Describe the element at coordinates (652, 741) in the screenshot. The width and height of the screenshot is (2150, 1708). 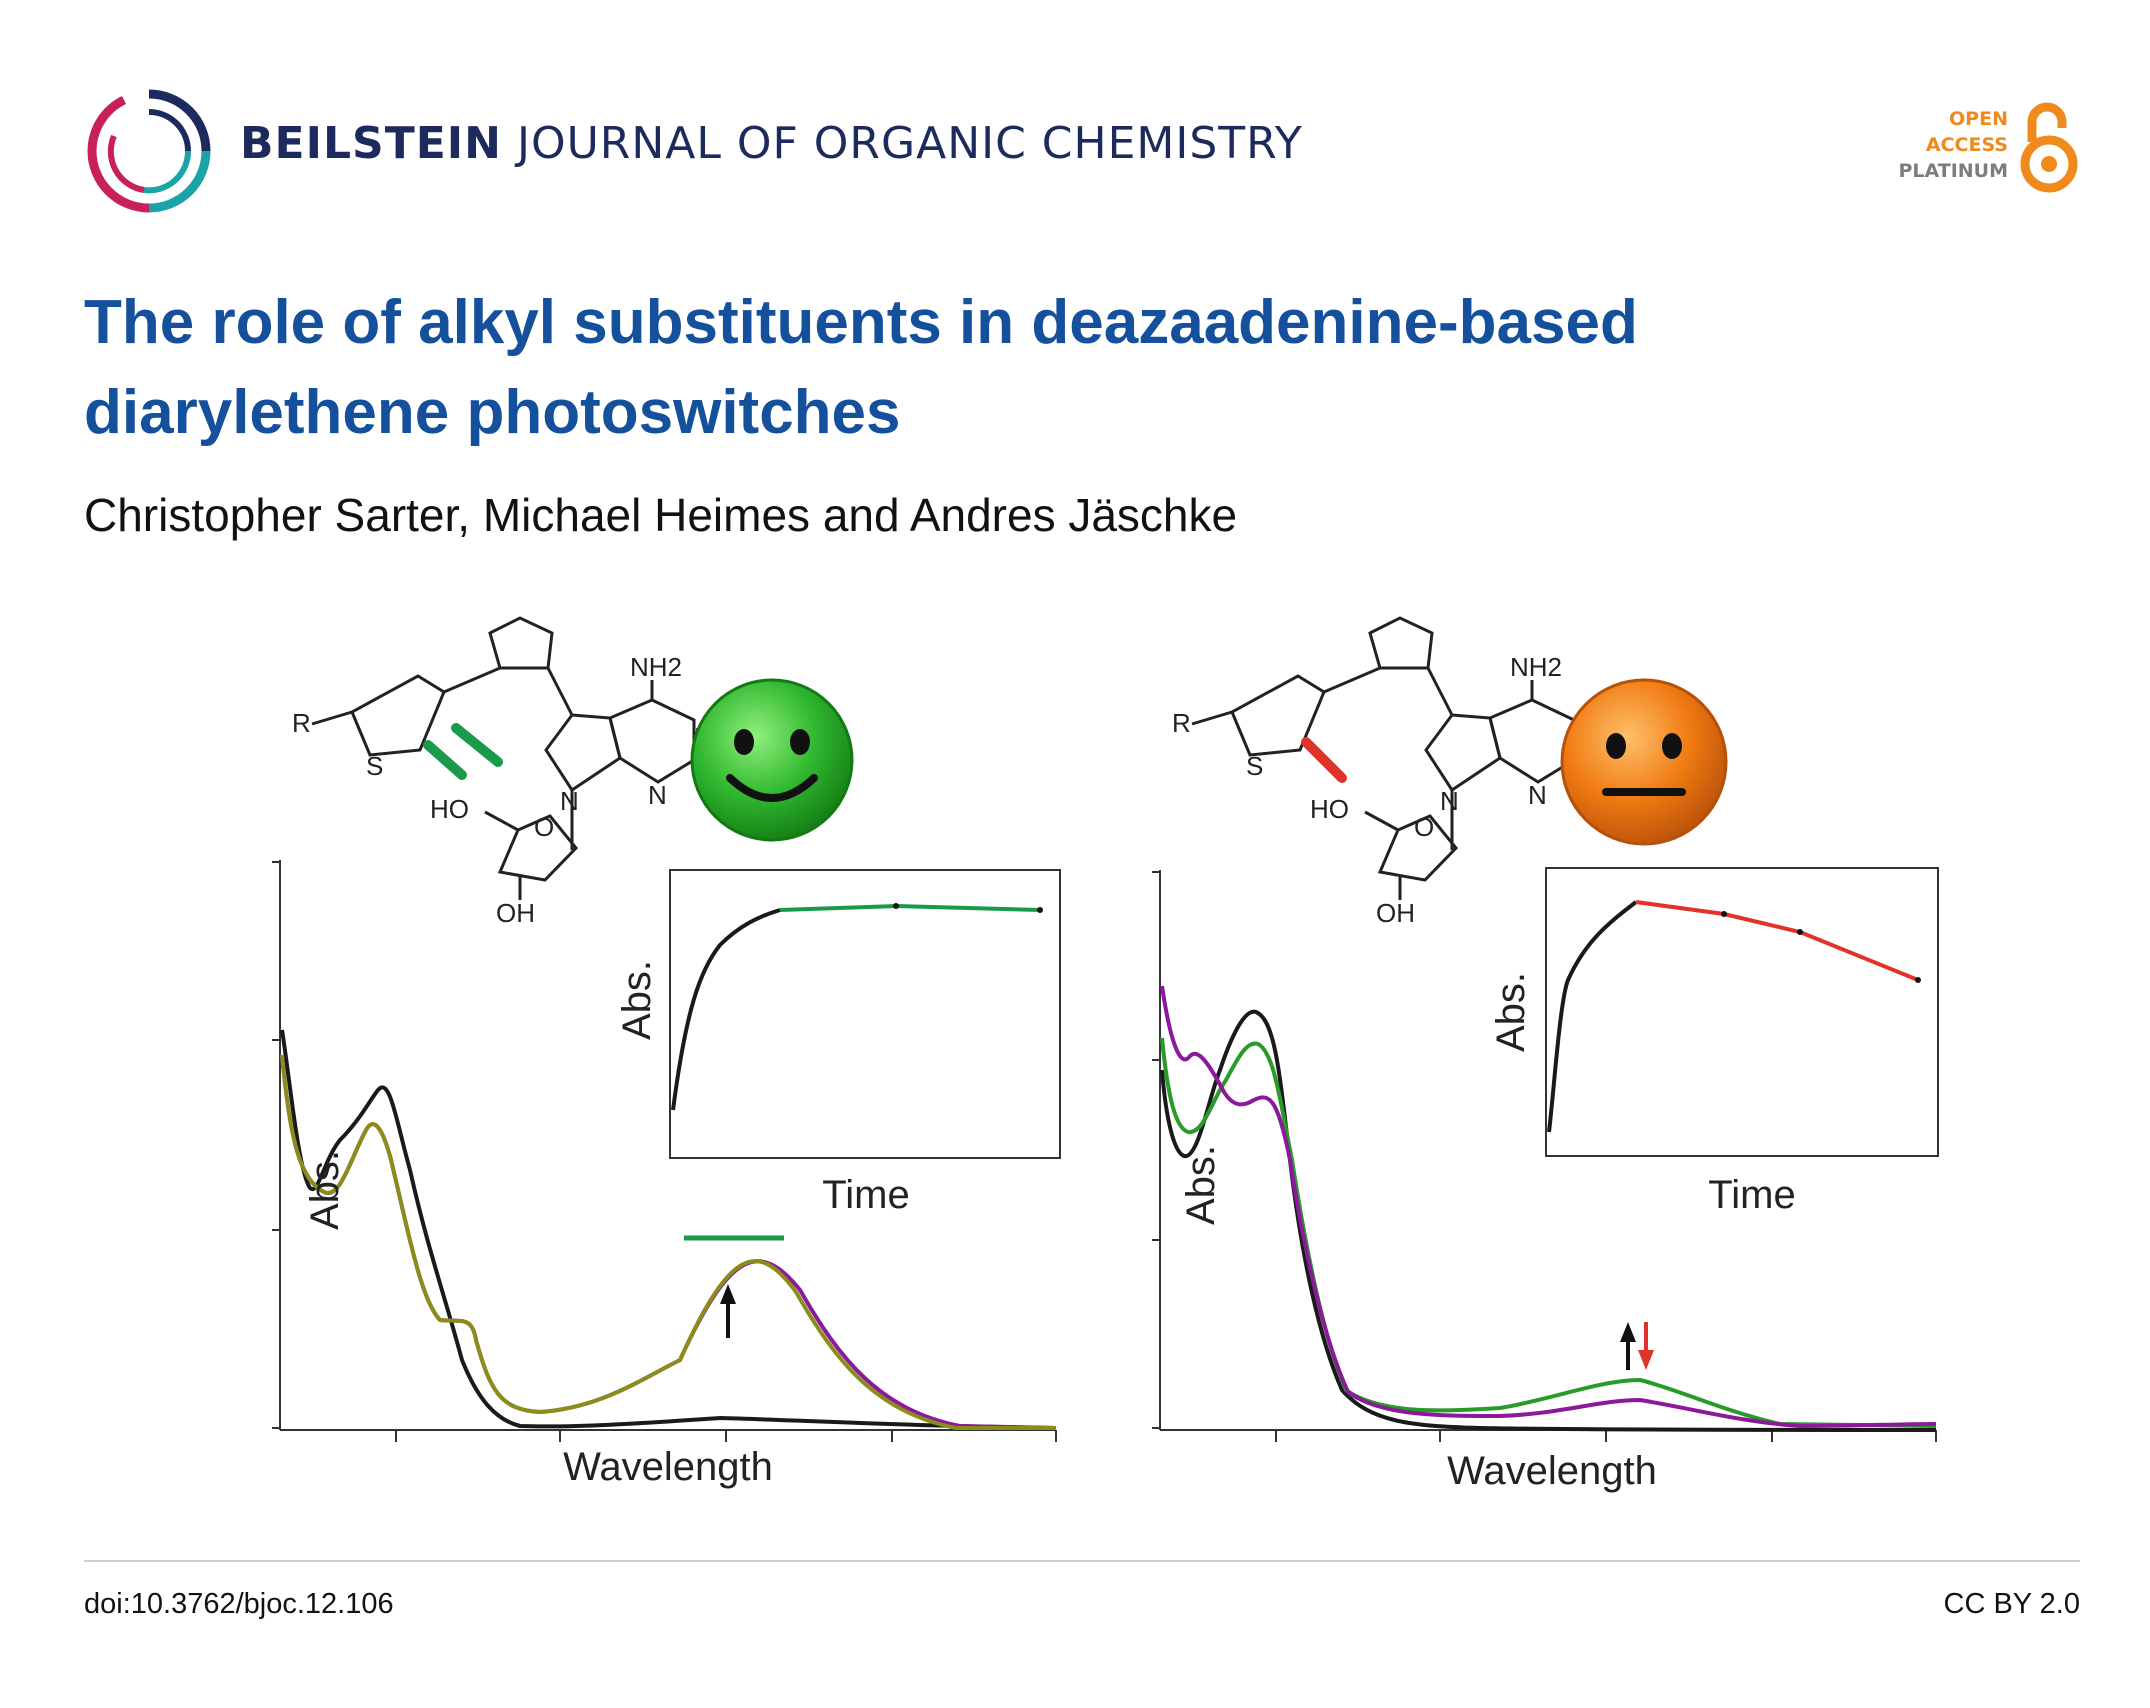
I see `left-pyrimidine-ring` at that location.